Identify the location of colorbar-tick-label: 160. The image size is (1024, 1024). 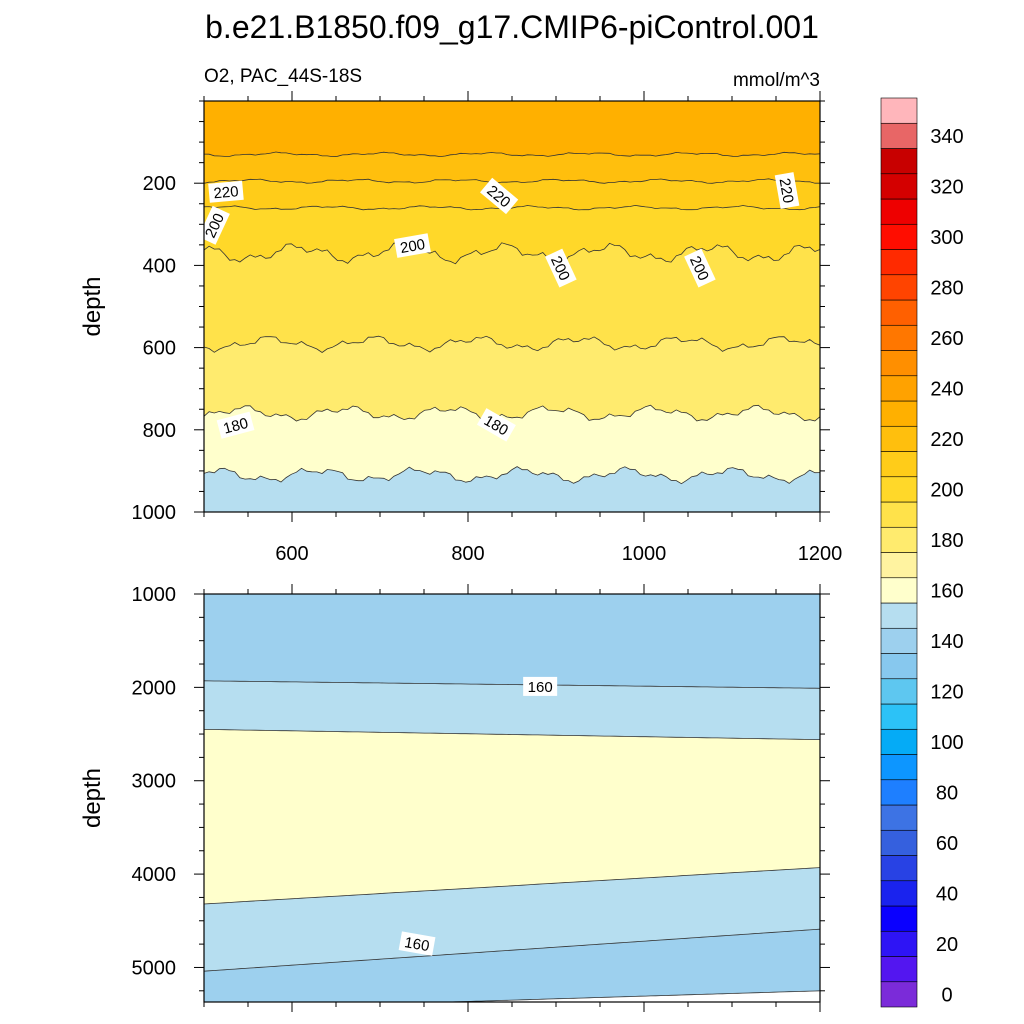
(946, 591).